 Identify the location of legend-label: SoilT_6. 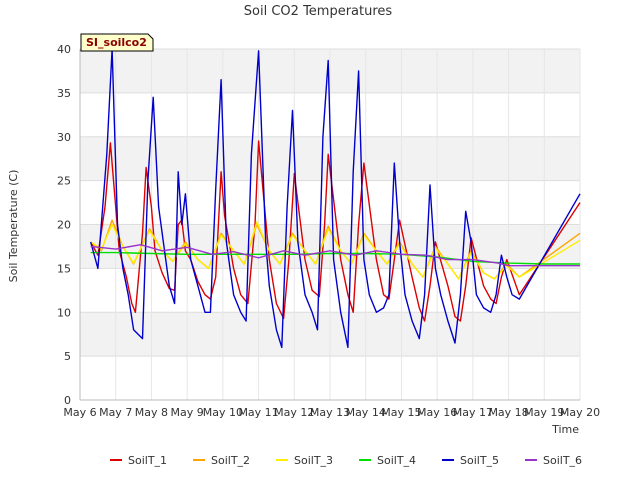
(562, 460).